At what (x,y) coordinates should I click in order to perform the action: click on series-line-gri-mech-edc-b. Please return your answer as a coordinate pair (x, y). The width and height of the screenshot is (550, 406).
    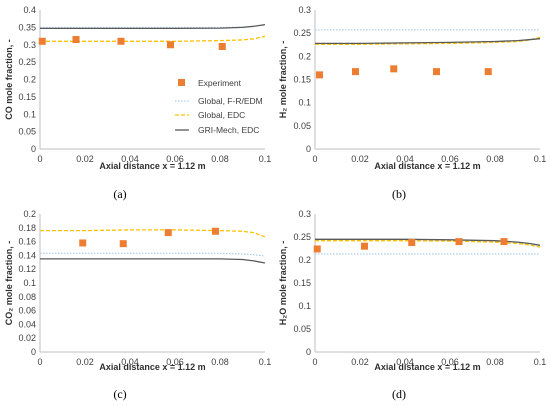
    Looking at the image, I should click on (428, 41).